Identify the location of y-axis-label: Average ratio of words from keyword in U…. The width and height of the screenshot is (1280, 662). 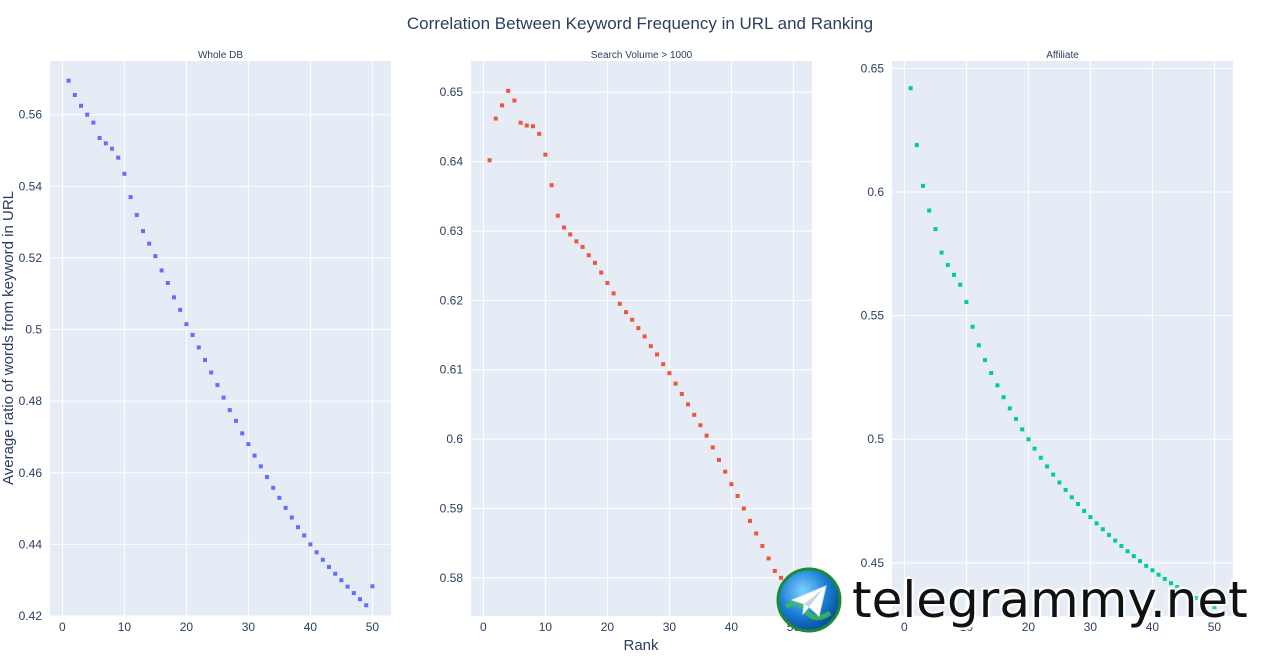
(8, 338).